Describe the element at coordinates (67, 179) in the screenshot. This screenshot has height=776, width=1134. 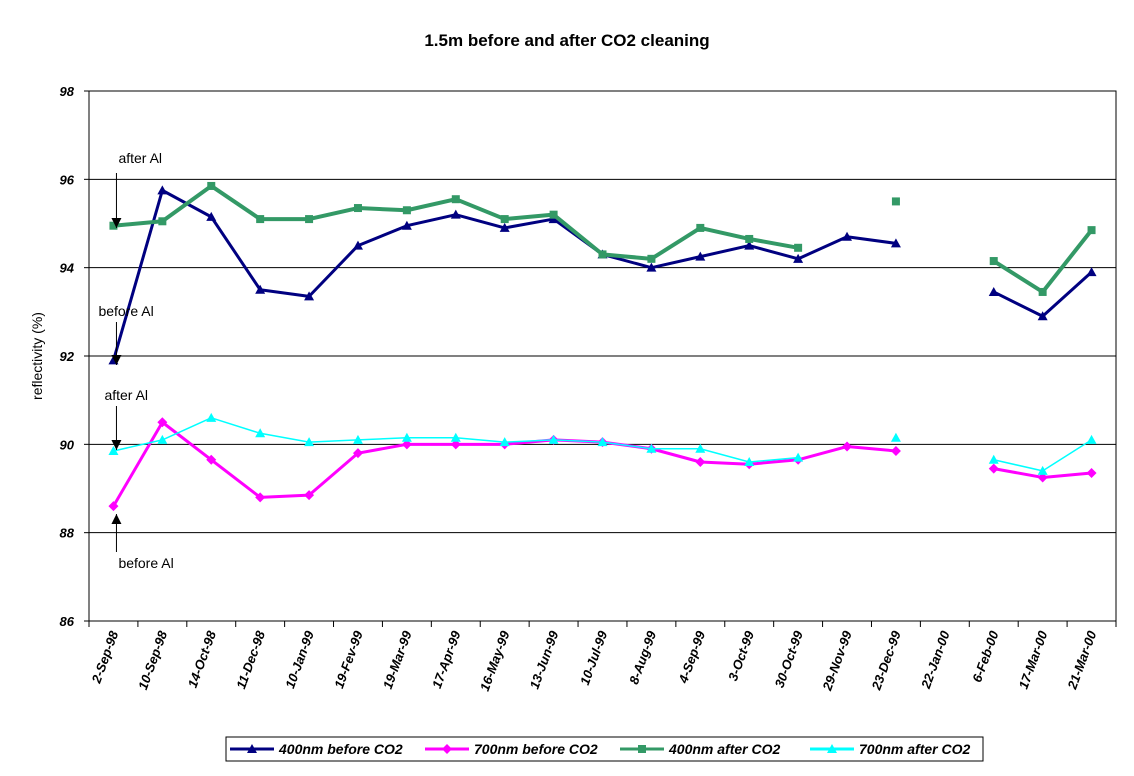
I see `y-tick-label: 96` at that location.